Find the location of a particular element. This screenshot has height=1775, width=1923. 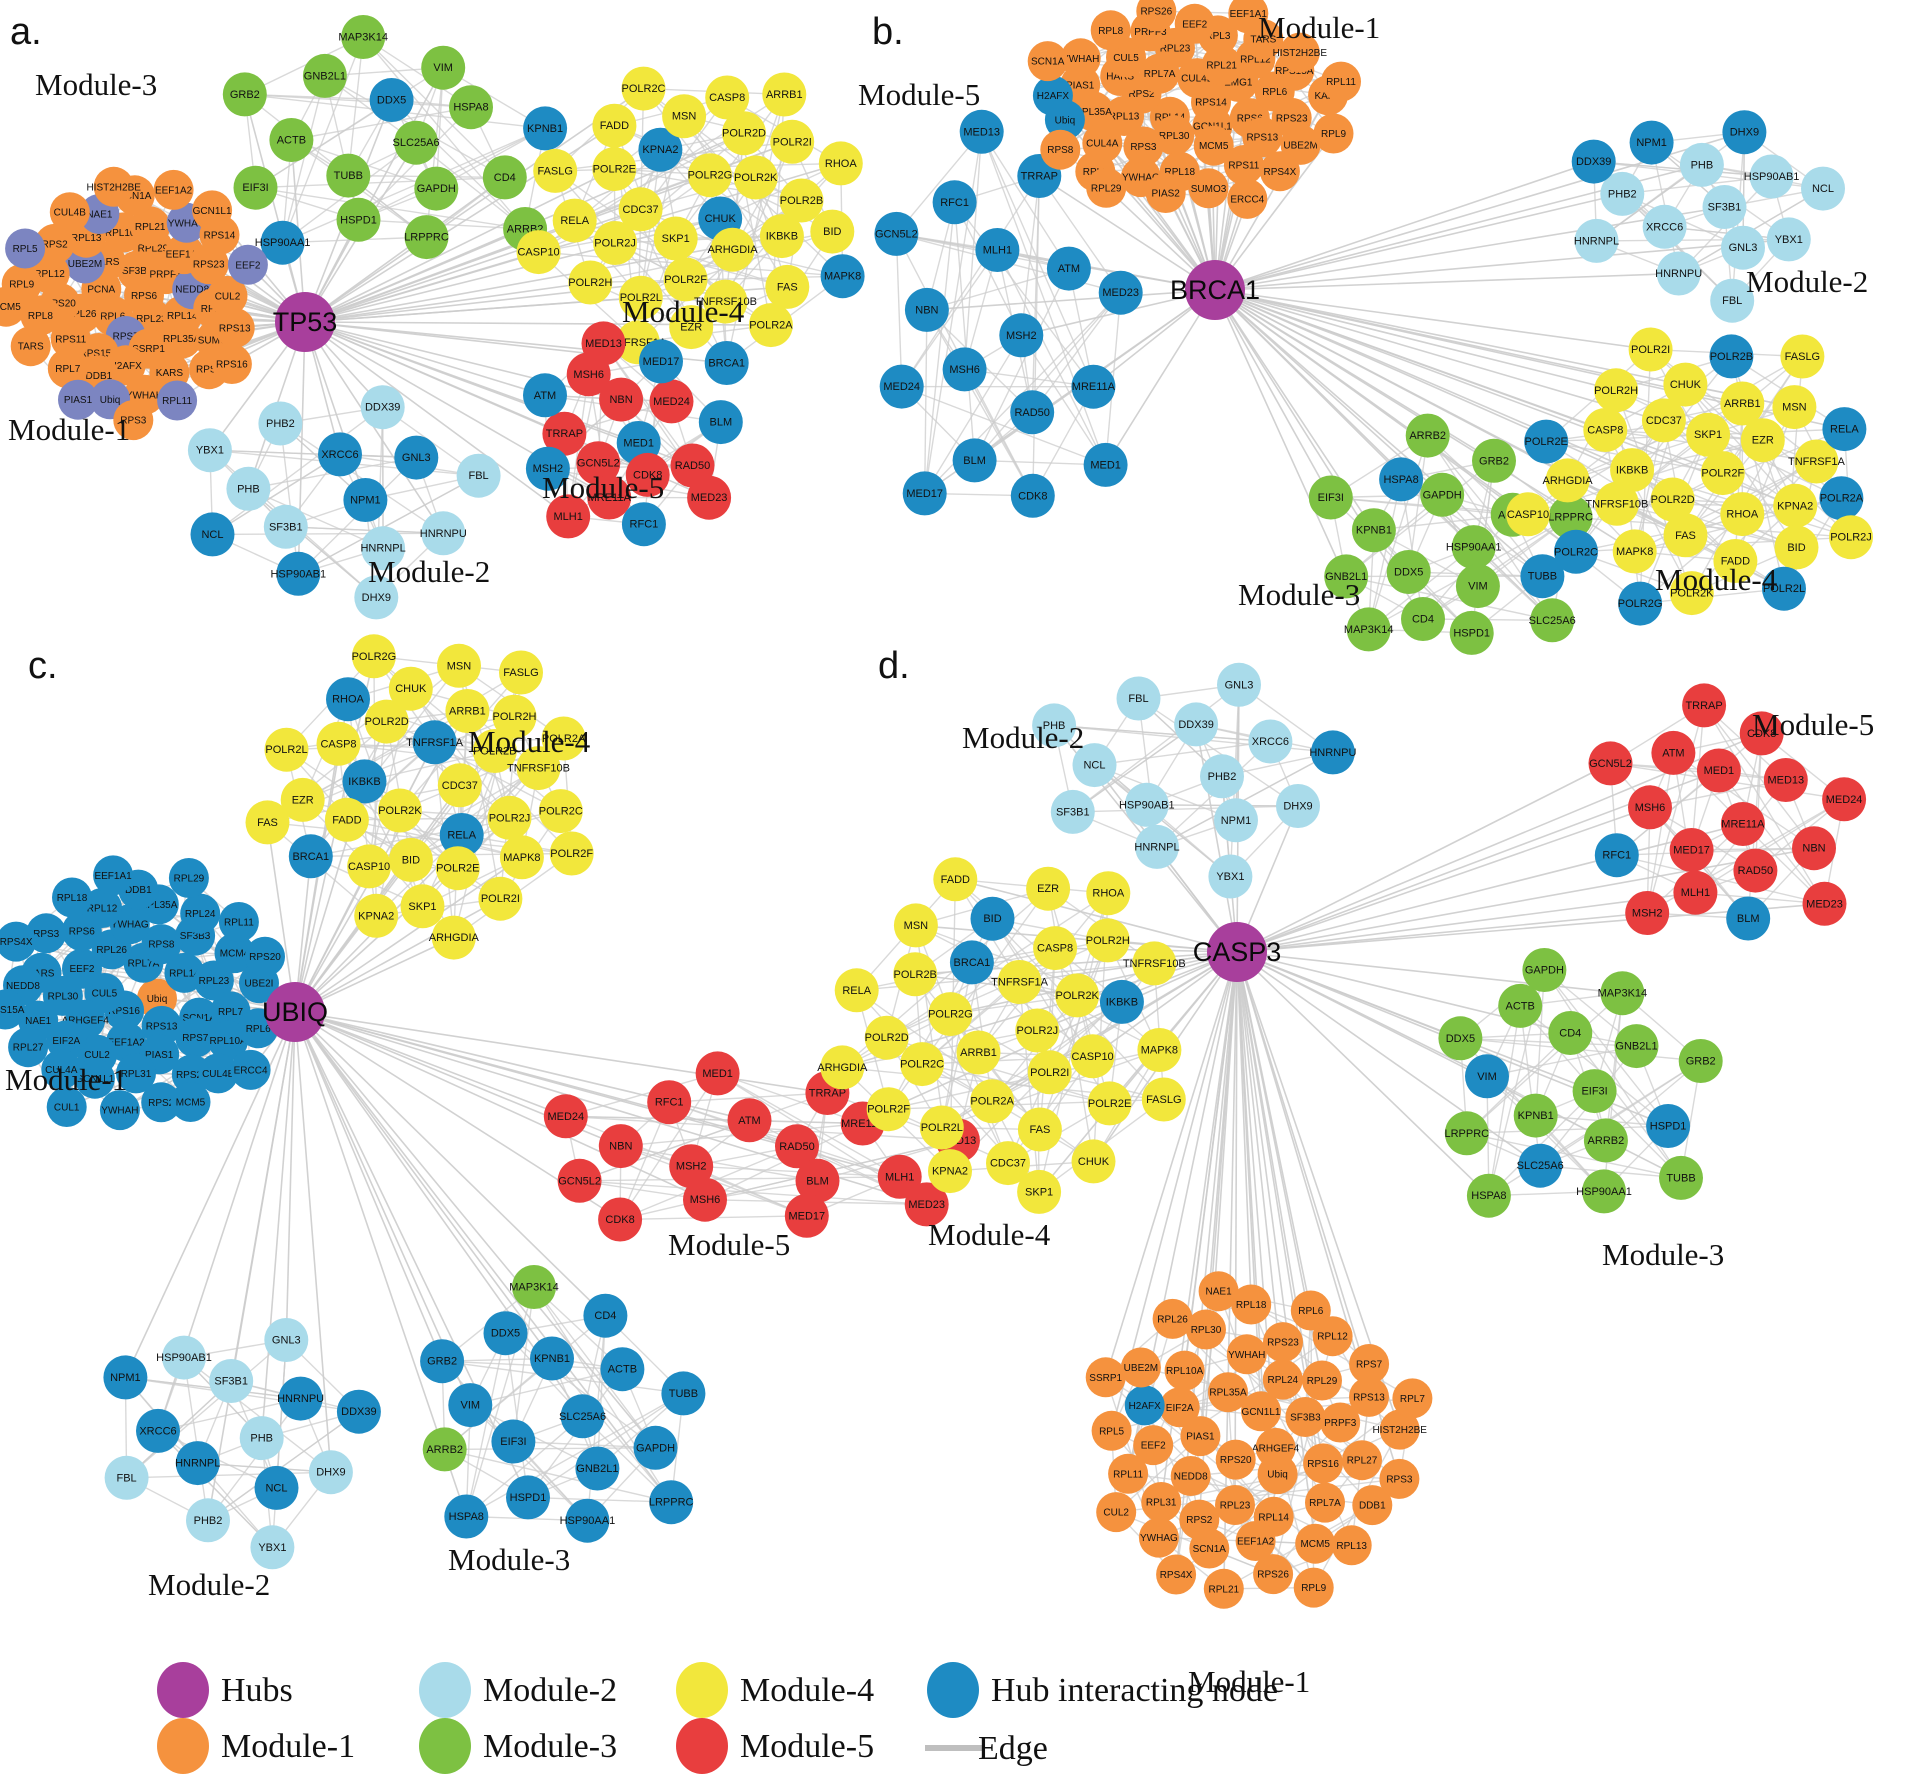

node-label: FADD is located at coordinates (955, 880).